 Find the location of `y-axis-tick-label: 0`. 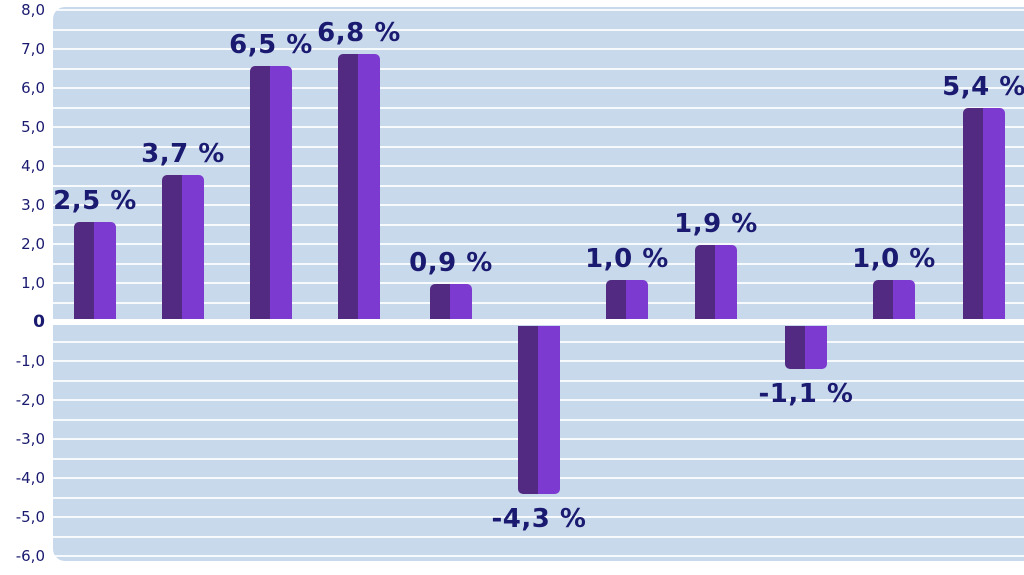

y-axis-tick-label: 0 is located at coordinates (39, 322).